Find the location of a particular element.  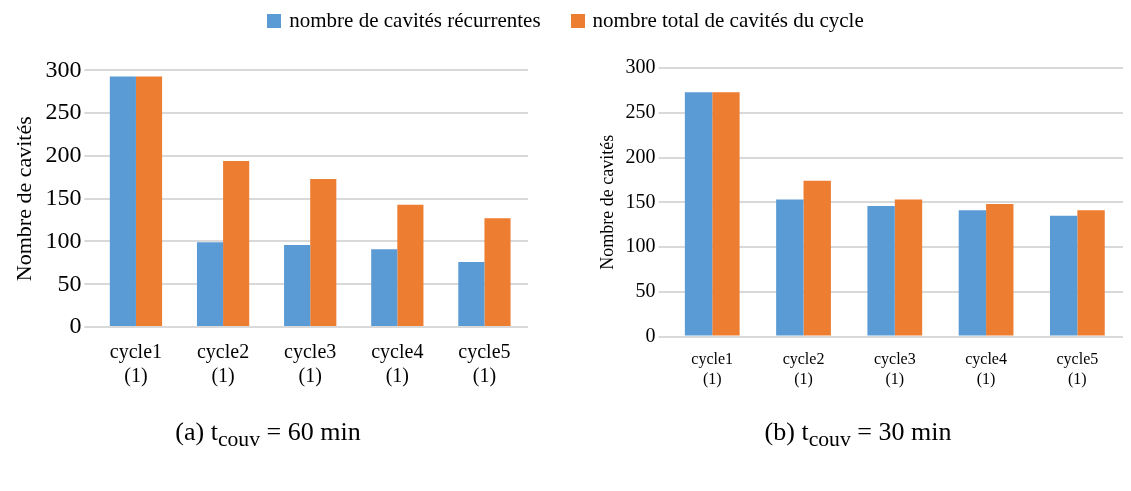

text: (b) t$_{couv}$ = 30 min is located at coordinates (858, 435).